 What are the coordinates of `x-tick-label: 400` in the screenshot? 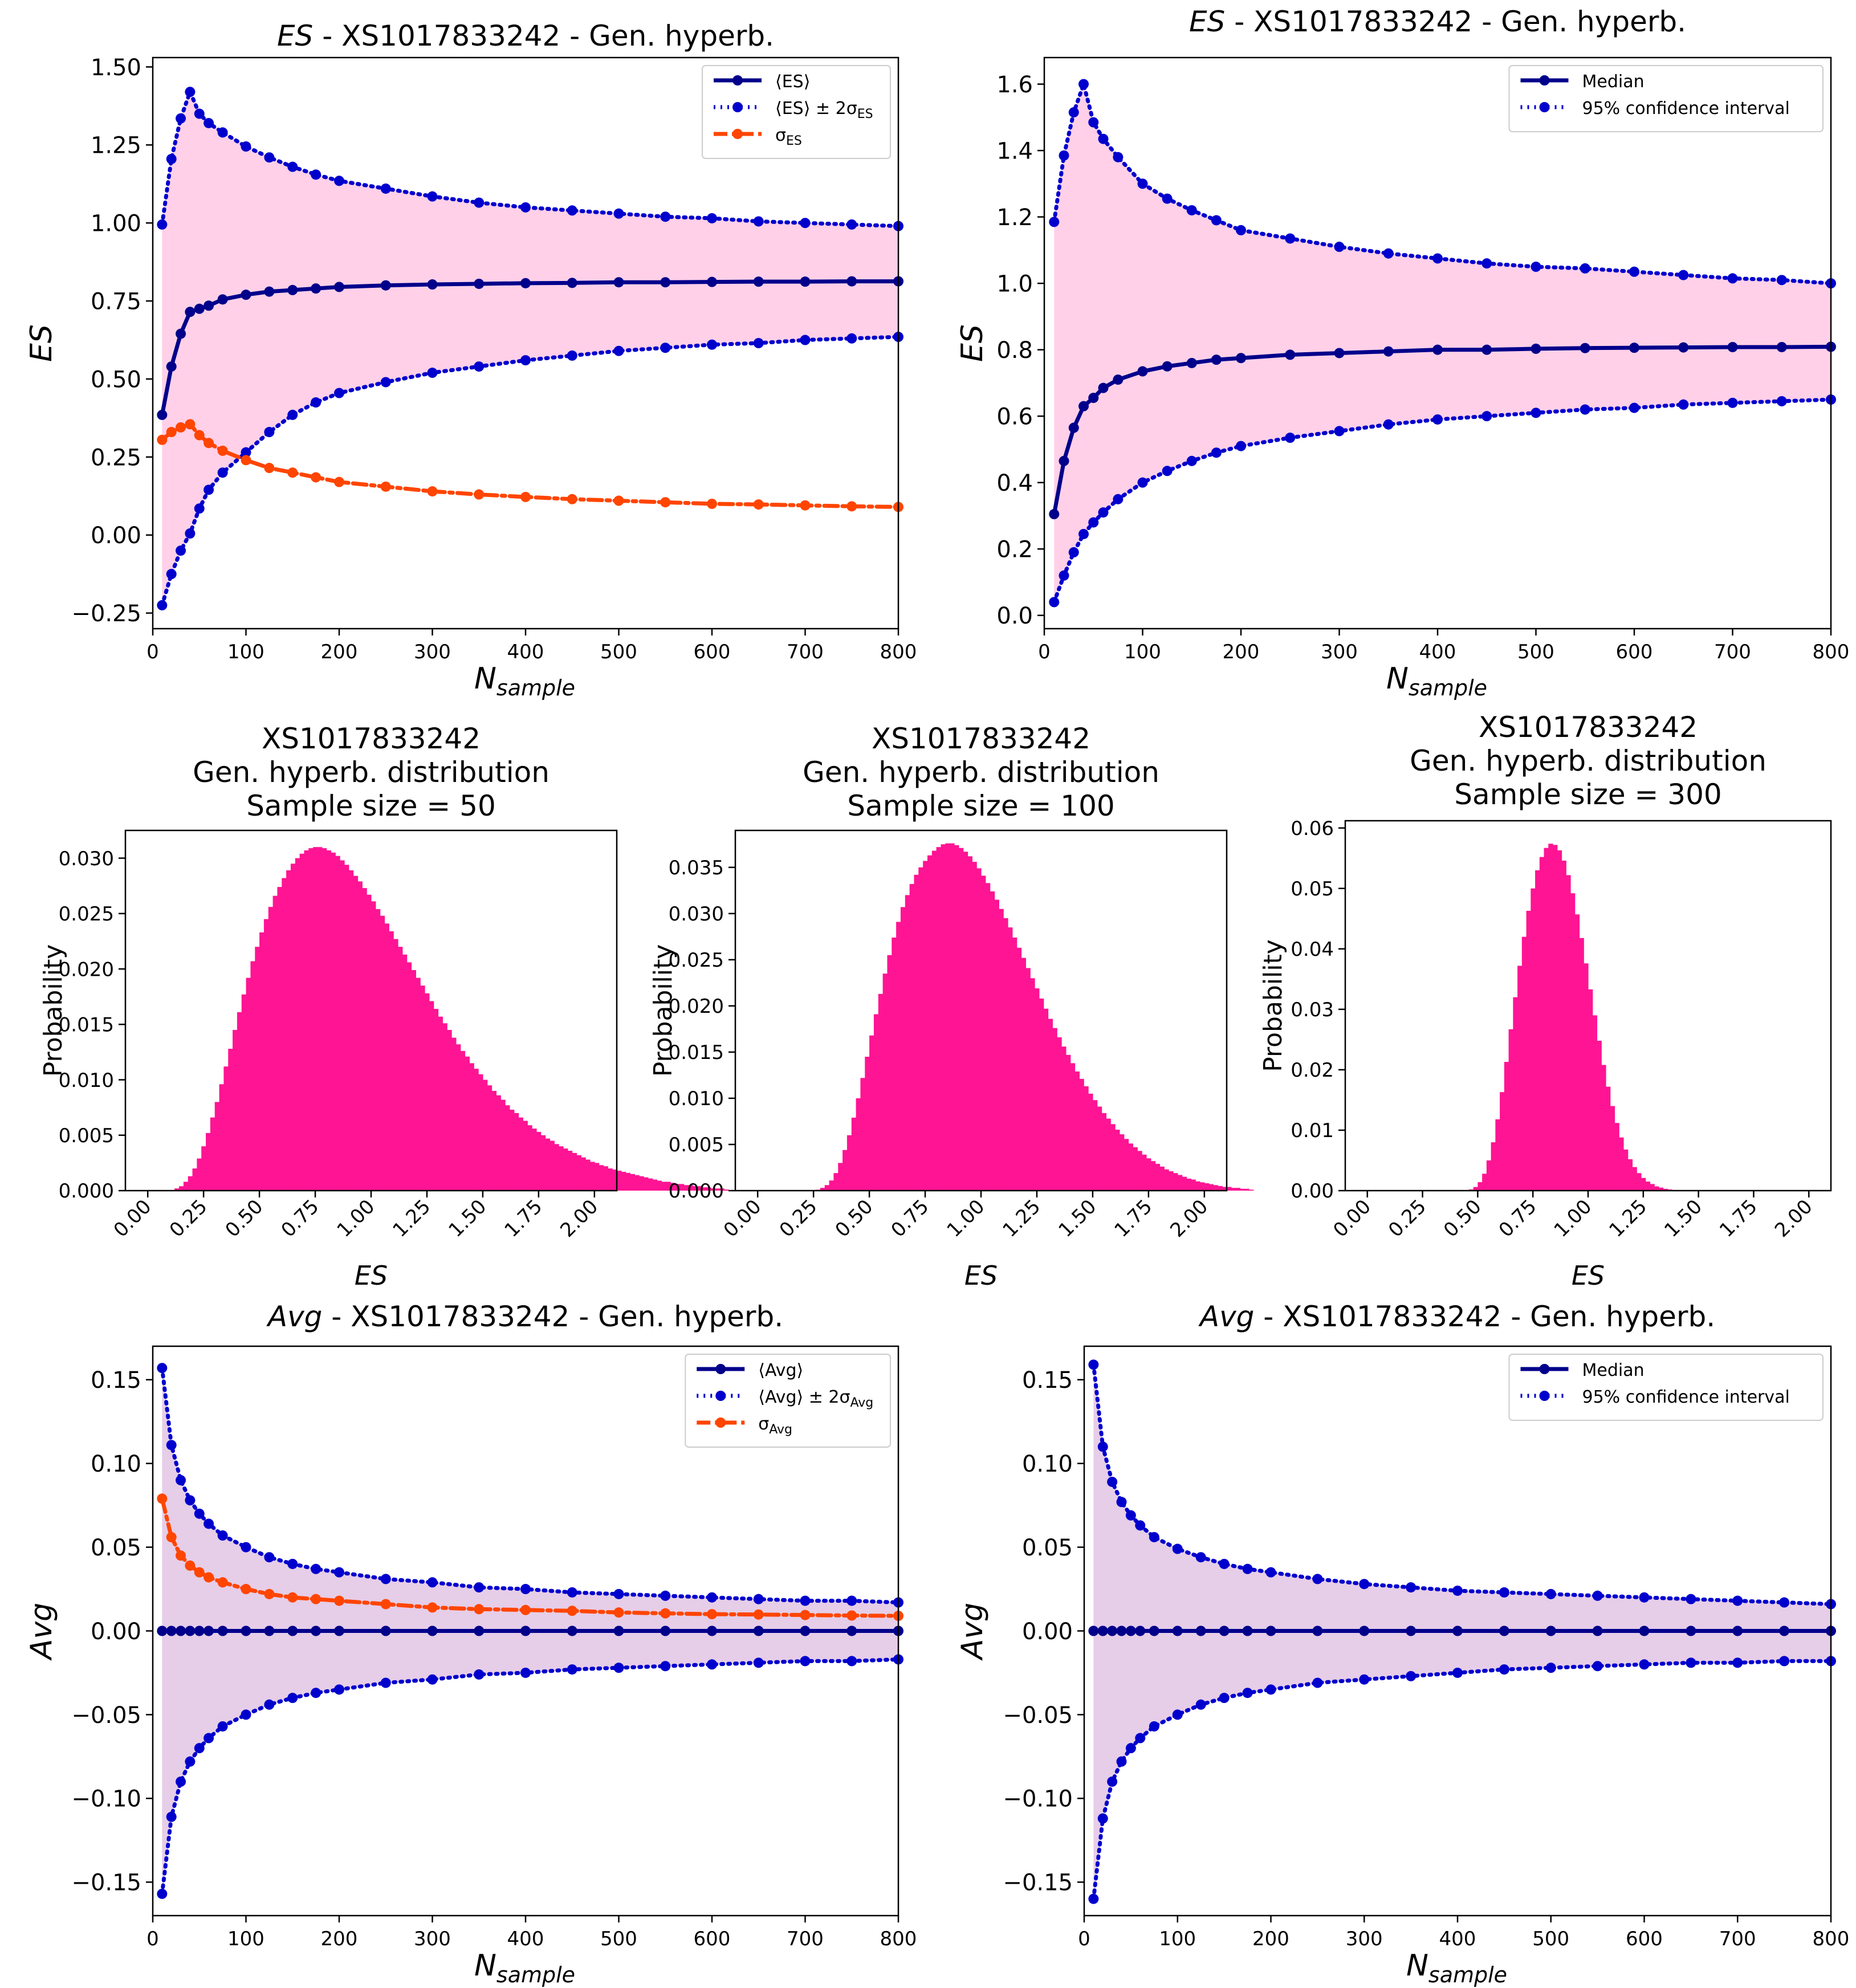 It's located at (1438, 652).